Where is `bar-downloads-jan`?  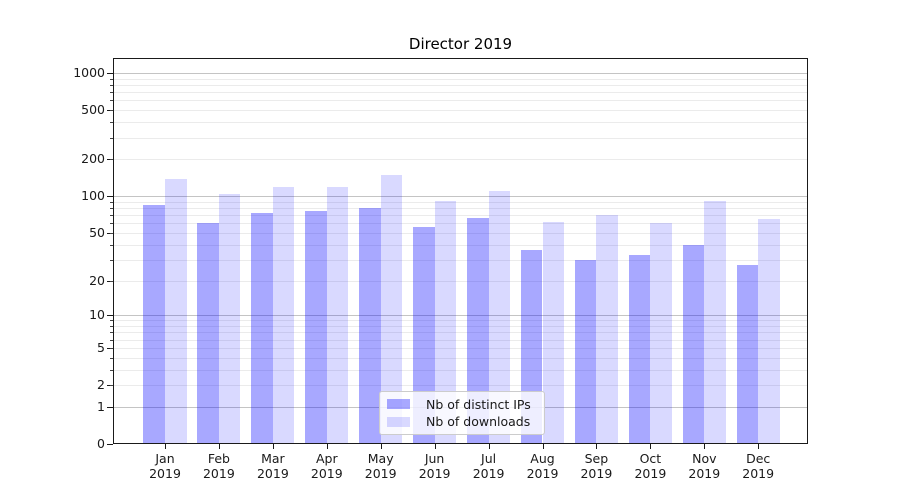
bar-downloads-jan is located at coordinates (176, 311).